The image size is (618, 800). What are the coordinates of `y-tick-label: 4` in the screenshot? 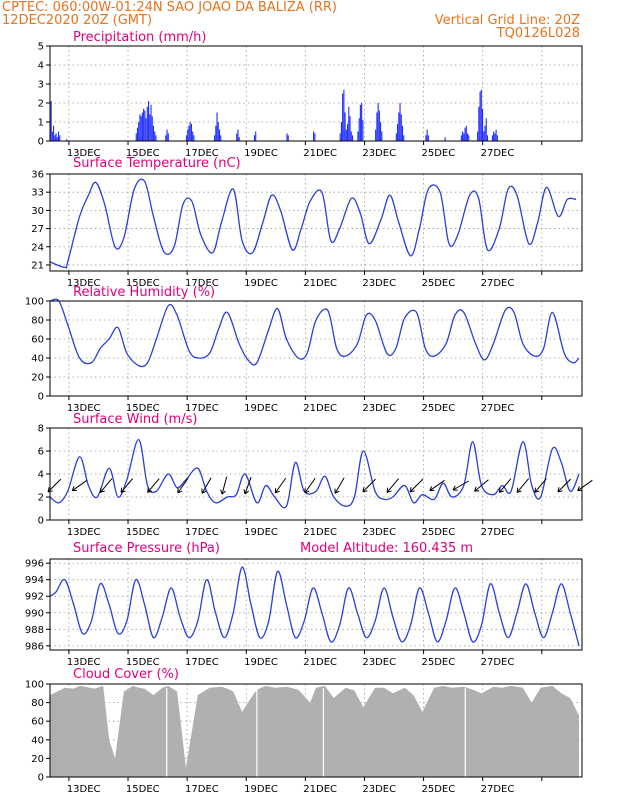 It's located at (41, 66).